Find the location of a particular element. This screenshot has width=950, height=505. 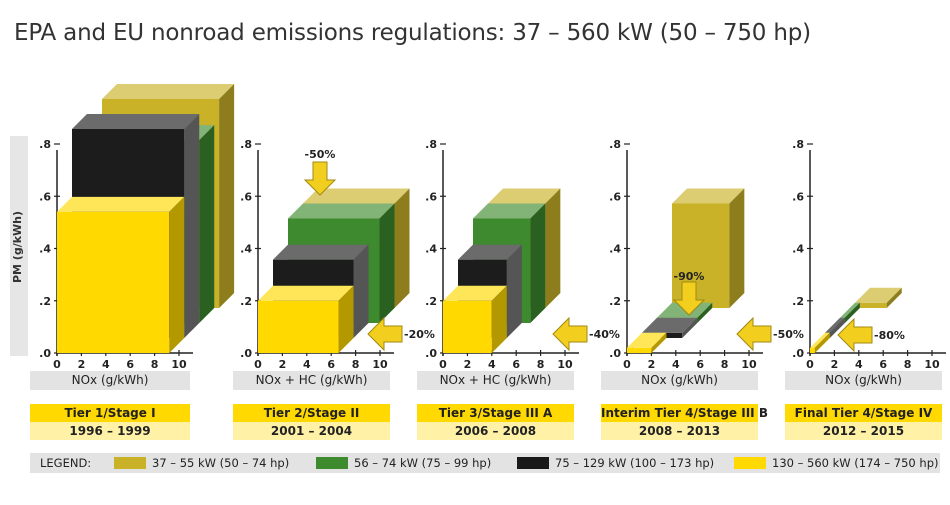

y-axis-band is located at coordinates (19, 246).